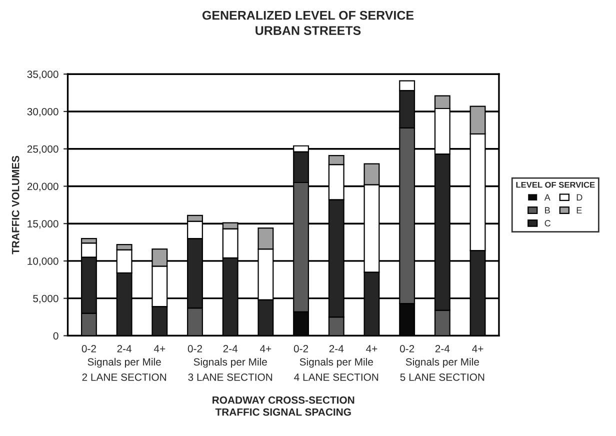 The height and width of the screenshot is (436, 616). What do you see at coordinates (16, 205) in the screenshot?
I see `y-axis-title: TRAFFIC VOLUMES` at bounding box center [16, 205].